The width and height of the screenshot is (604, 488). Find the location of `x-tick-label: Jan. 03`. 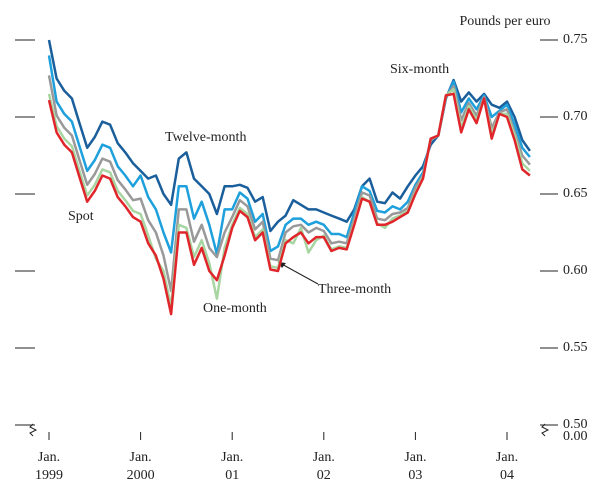

x-tick-label: Jan. 03 is located at coordinates (415, 466).